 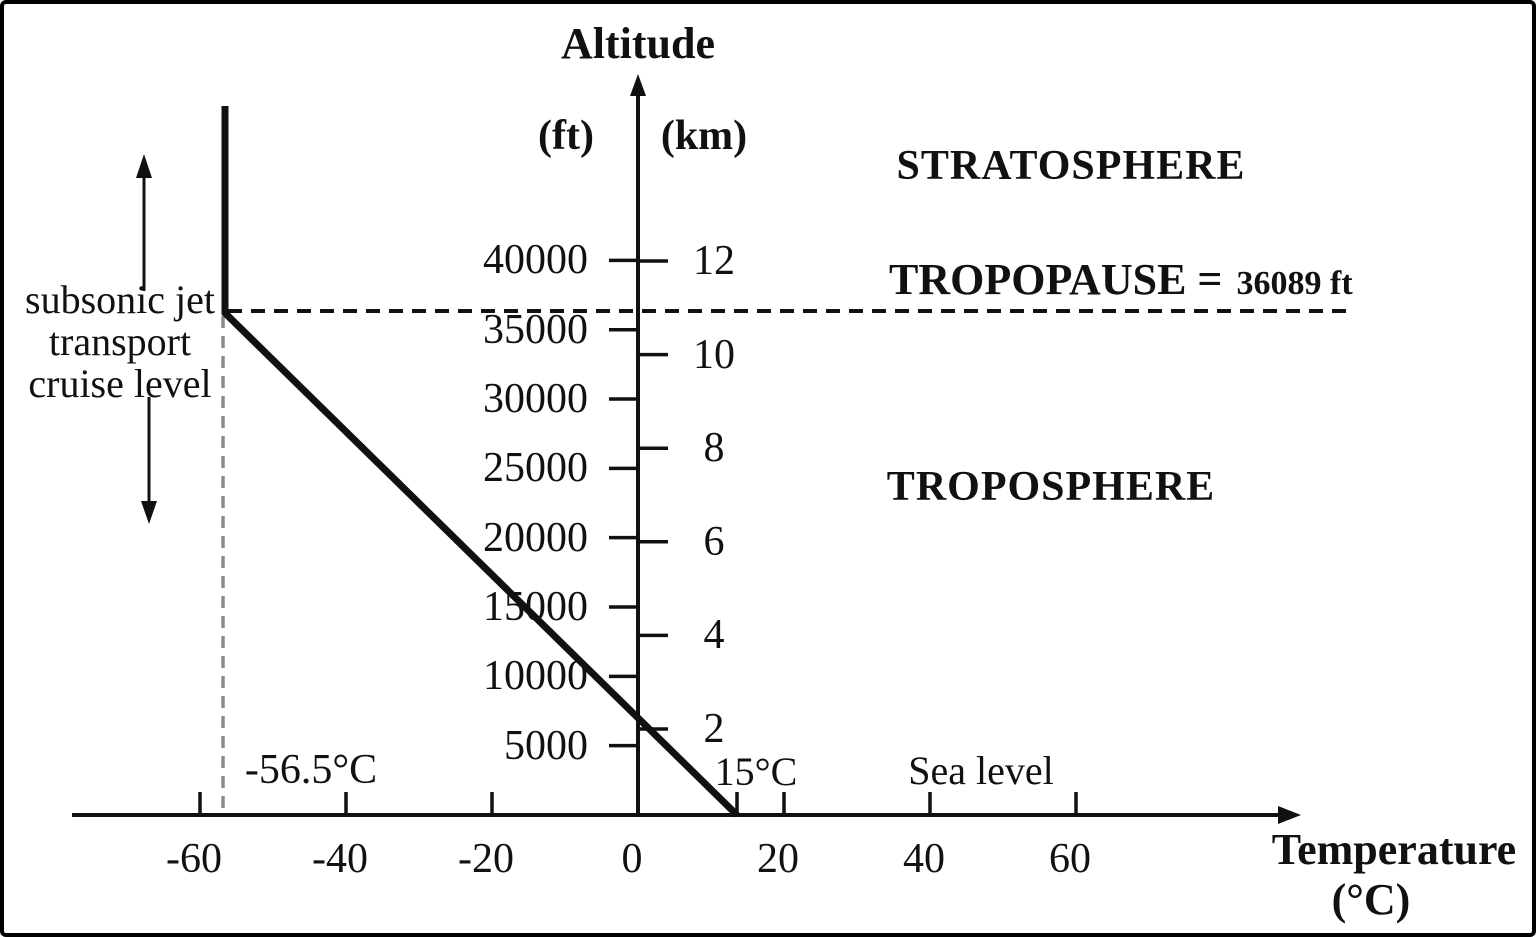 I want to click on tropopause-temp-label: -56.5°C, so click(x=311, y=770).